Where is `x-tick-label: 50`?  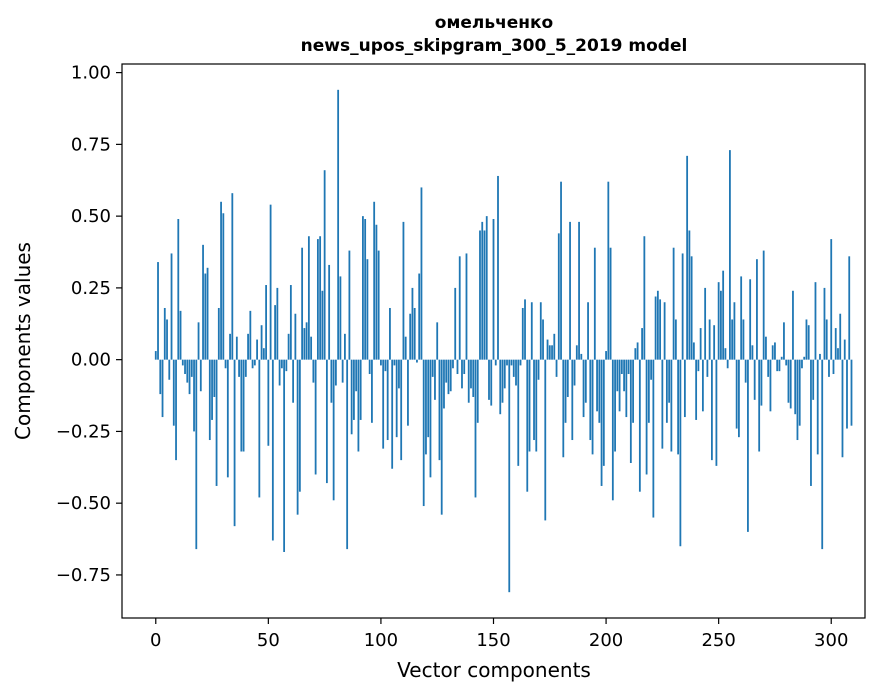 x-tick-label: 50 is located at coordinates (268, 640).